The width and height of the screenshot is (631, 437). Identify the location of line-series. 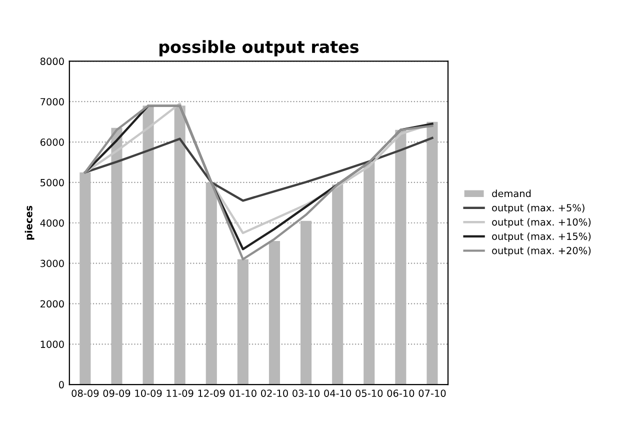
(259, 169).